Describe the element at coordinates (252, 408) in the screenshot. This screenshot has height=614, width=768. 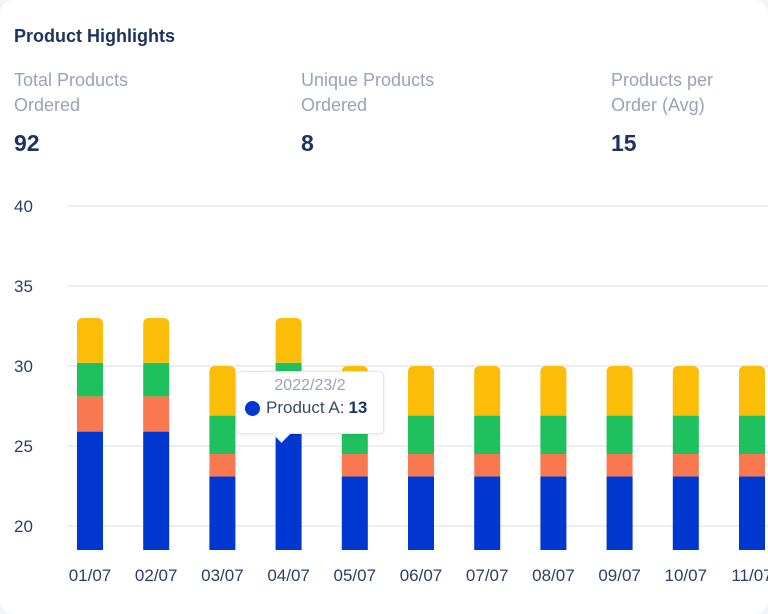
I see `series-color-dot-icon` at that location.